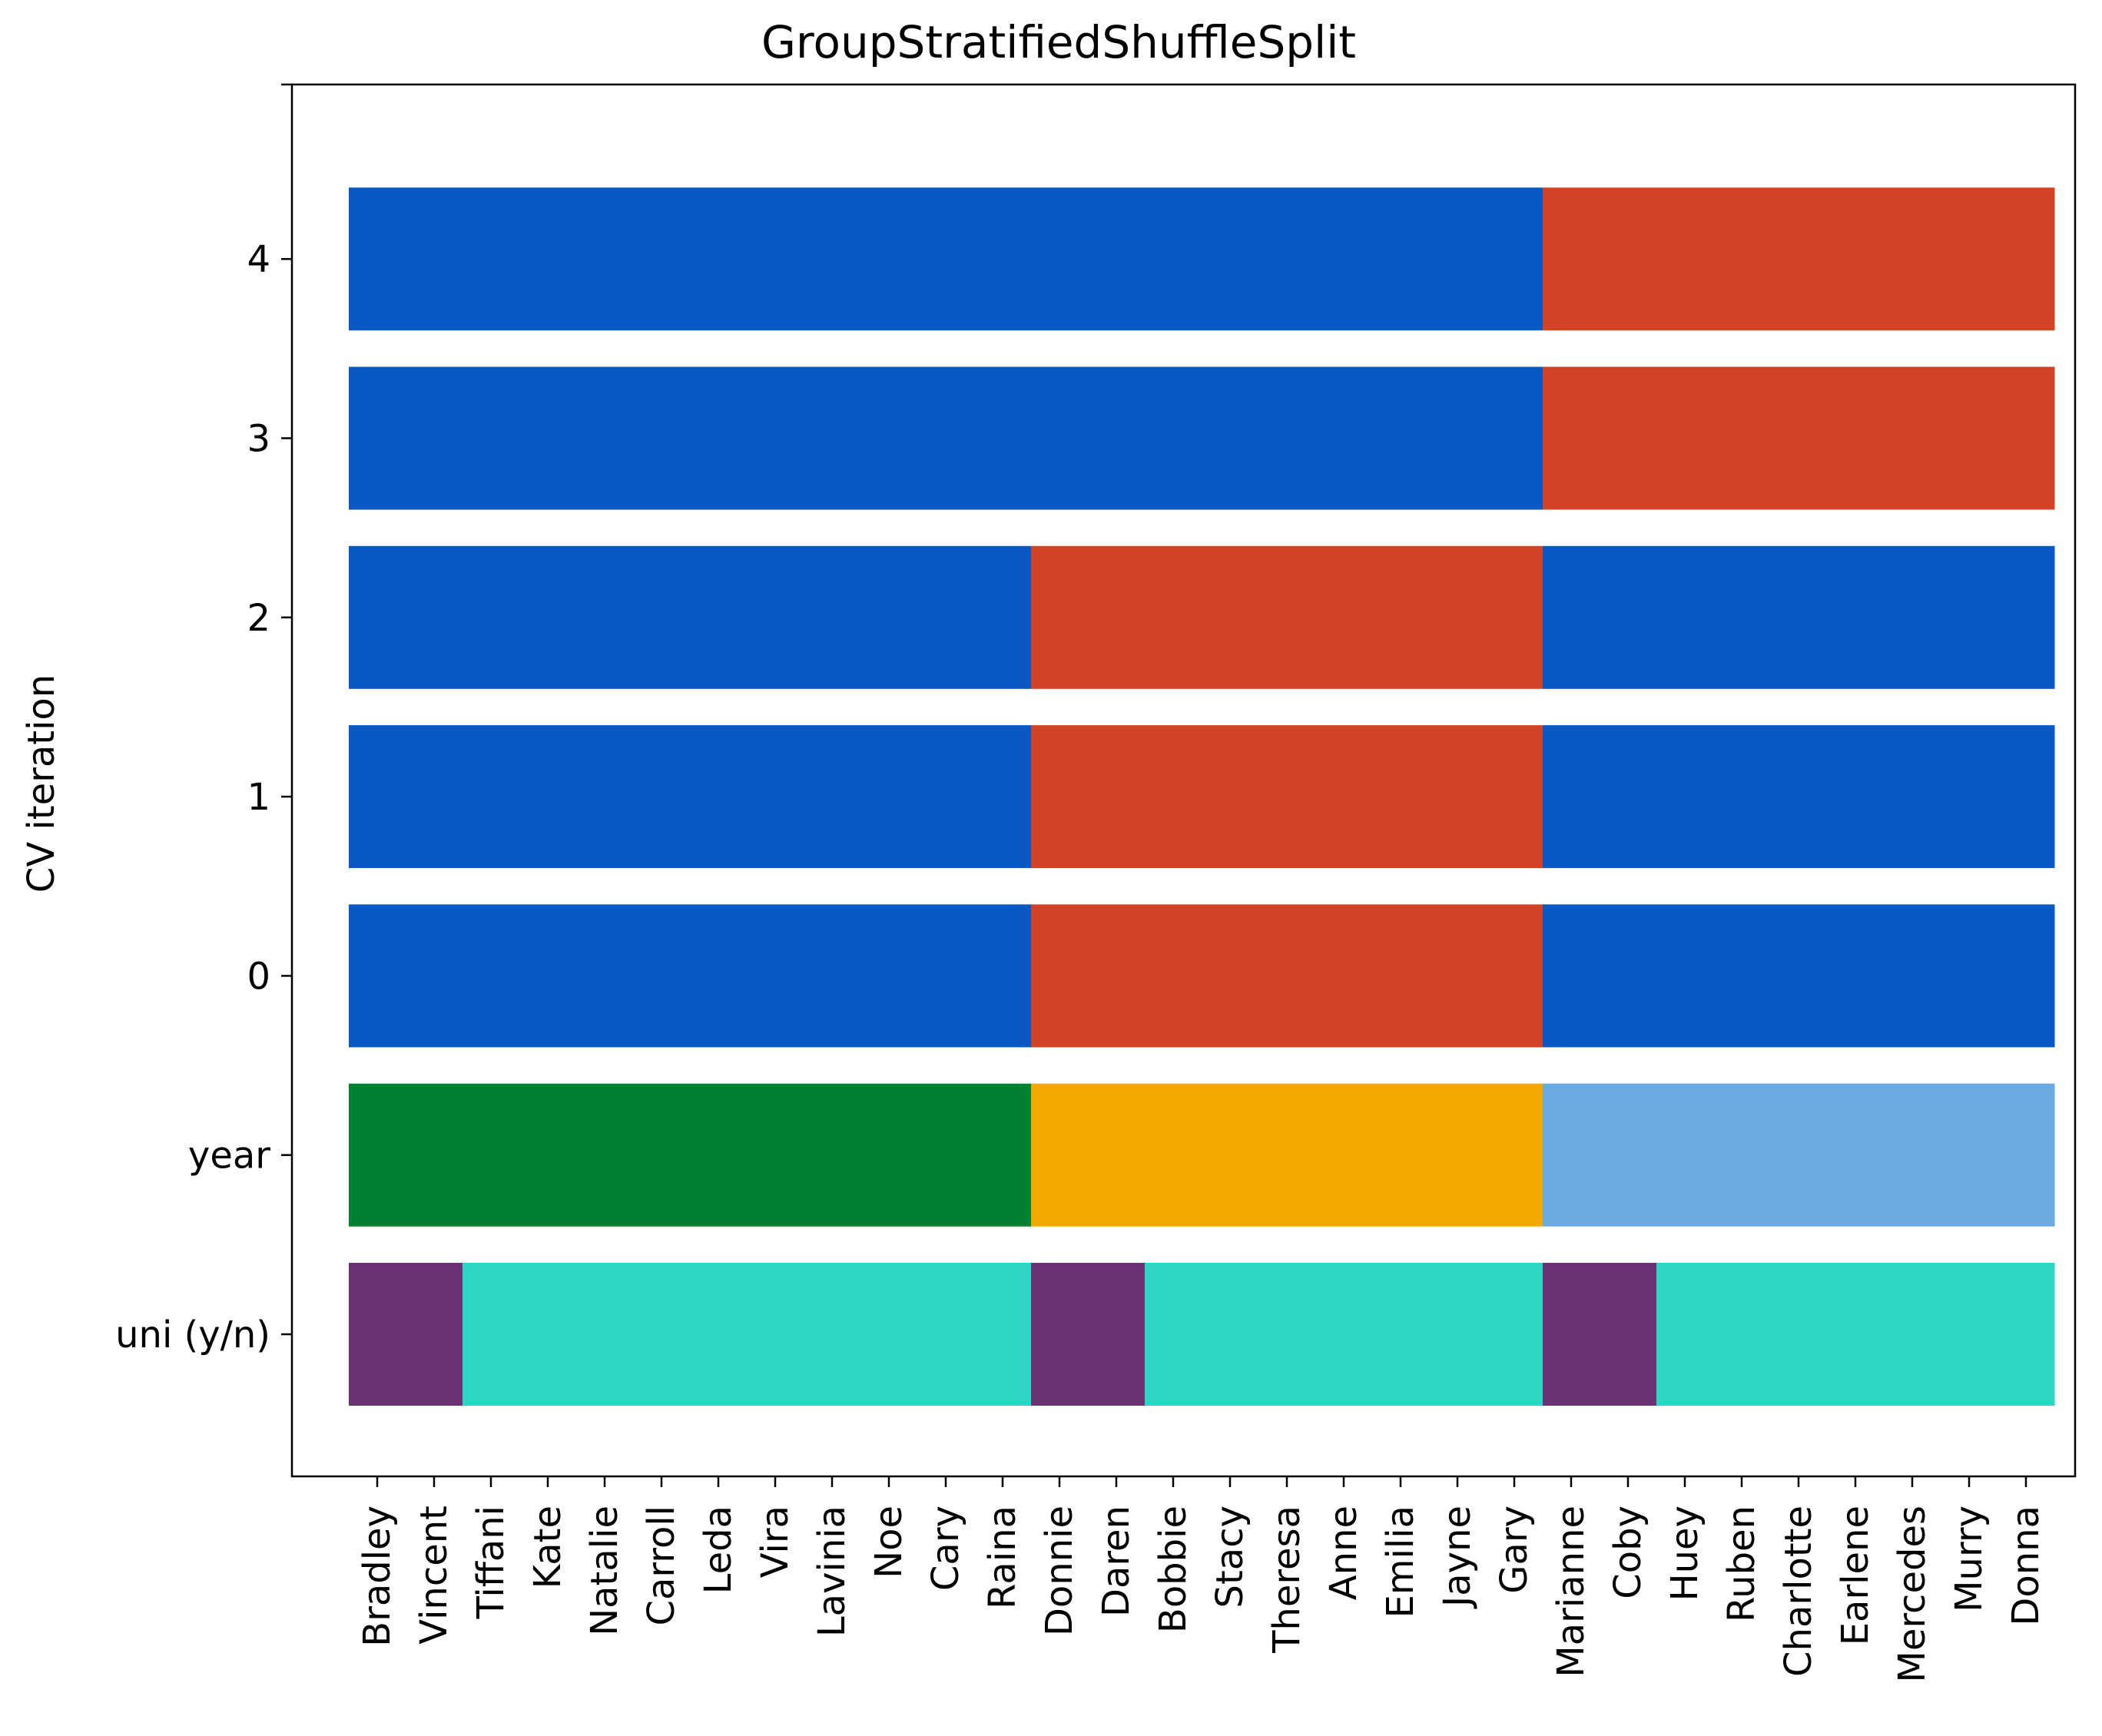 The image size is (2102, 1736). What do you see at coordinates (258, 259) in the screenshot?
I see `y-tick-label-6: 4` at bounding box center [258, 259].